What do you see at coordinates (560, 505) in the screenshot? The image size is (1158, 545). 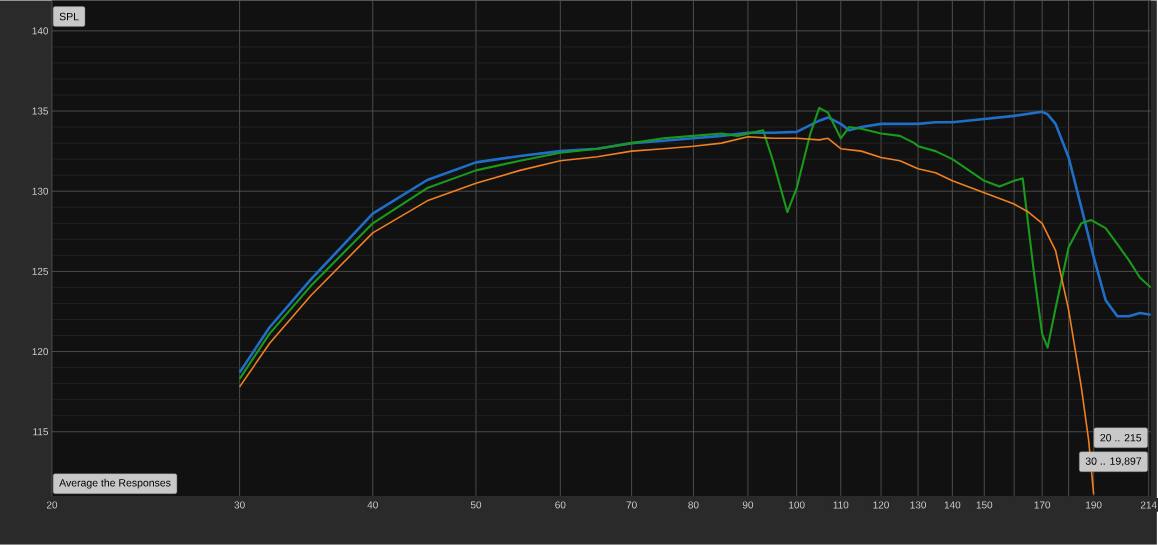 I see `x-tick-label: 60` at bounding box center [560, 505].